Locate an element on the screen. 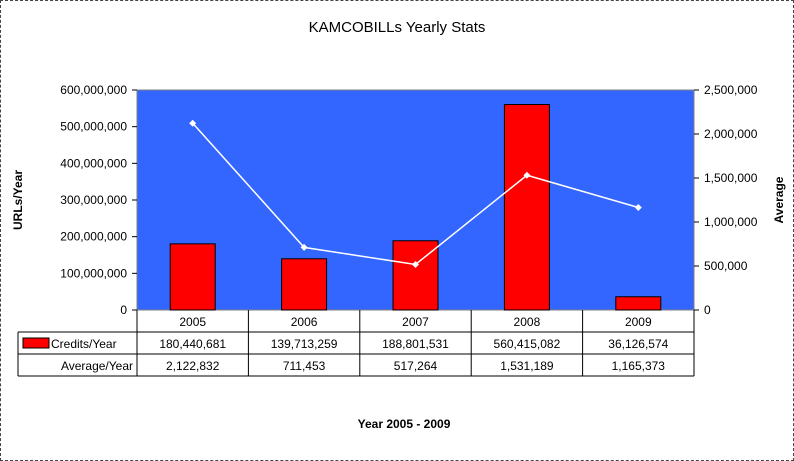 Image resolution: width=794 pixels, height=461 pixels. category-label: 2009 is located at coordinates (638, 322).